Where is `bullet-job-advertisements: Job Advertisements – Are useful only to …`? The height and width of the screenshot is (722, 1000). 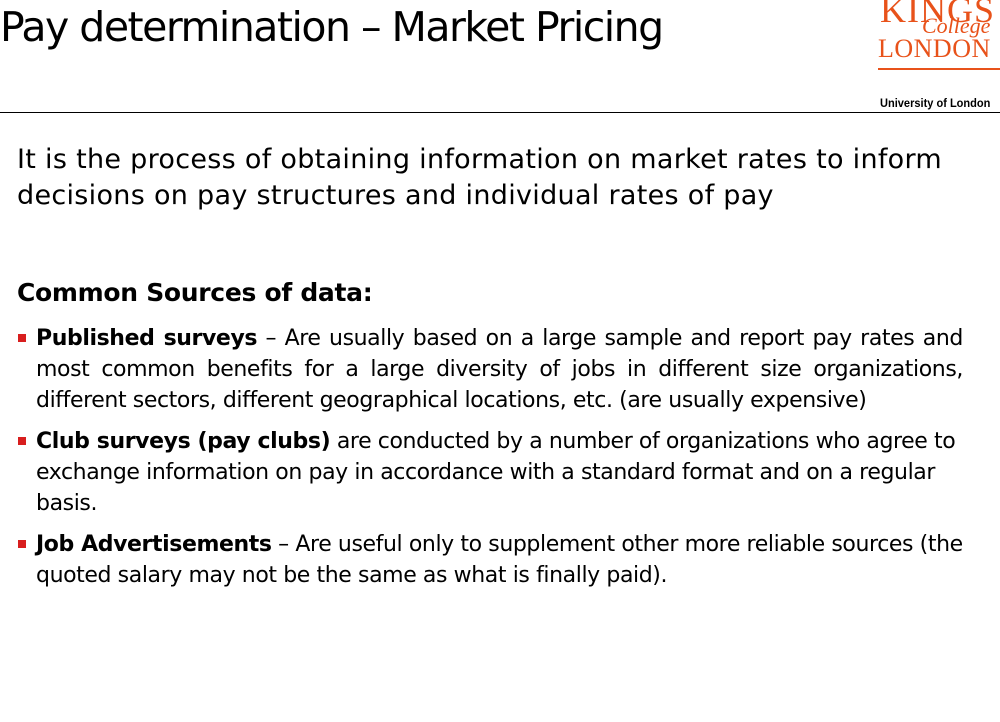 bullet-job-advertisements: Job Advertisements – Are useful only to … is located at coordinates (490, 560).